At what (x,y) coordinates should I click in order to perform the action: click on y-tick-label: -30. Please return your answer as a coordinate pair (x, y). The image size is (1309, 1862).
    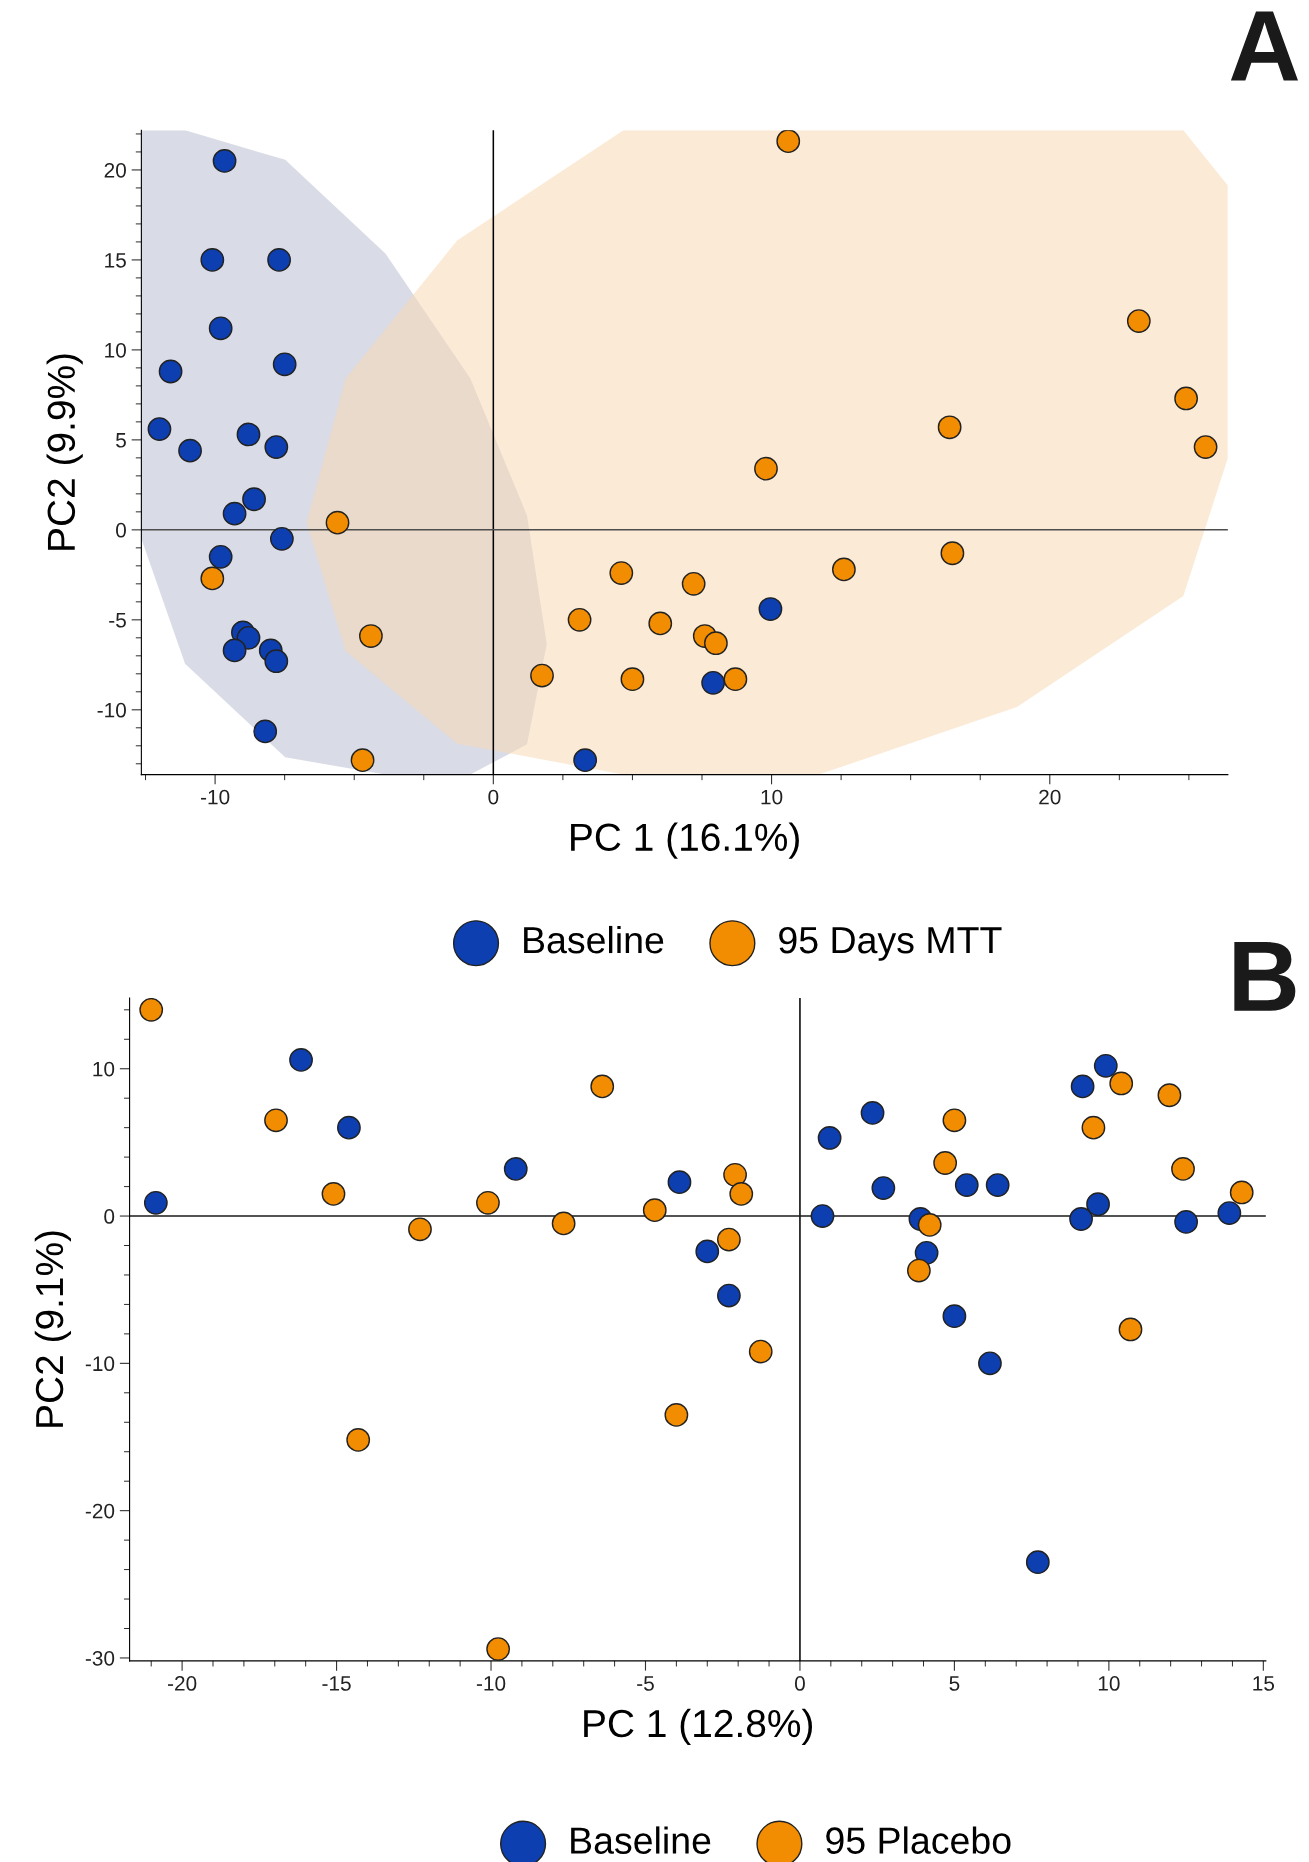
    Looking at the image, I should click on (100, 1658).